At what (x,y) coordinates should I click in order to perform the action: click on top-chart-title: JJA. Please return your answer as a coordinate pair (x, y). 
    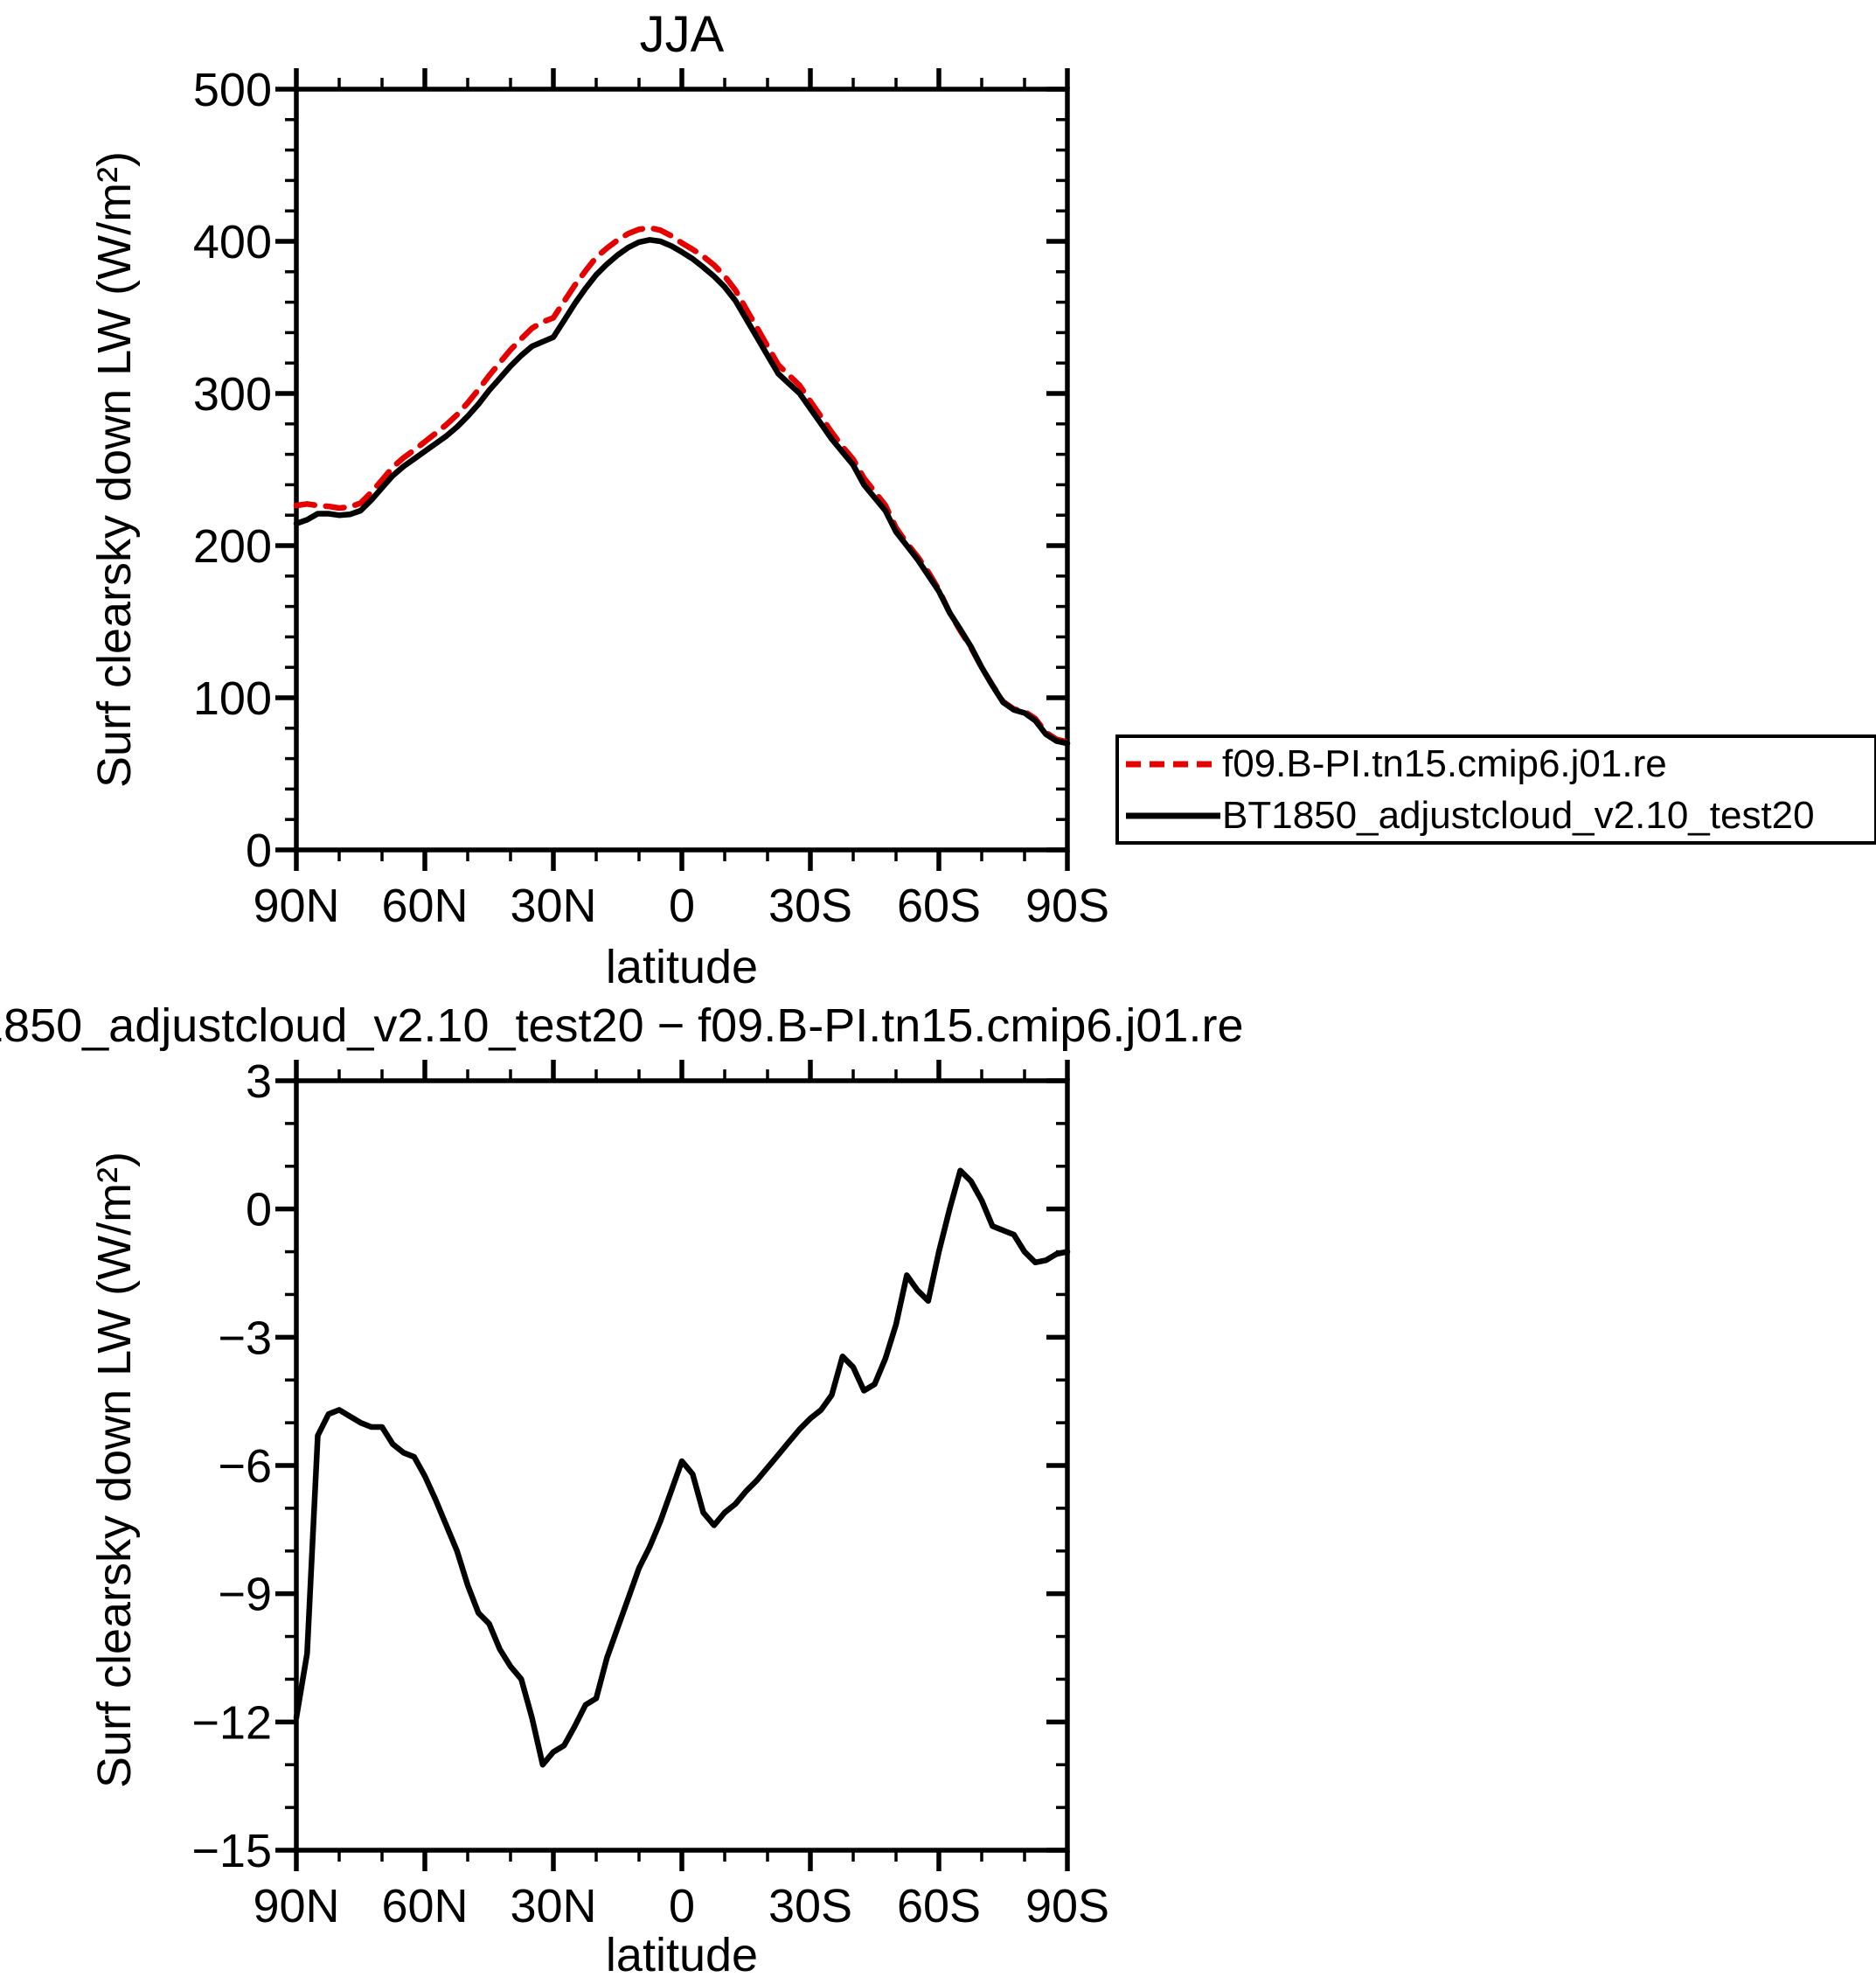
    Looking at the image, I should click on (682, 34).